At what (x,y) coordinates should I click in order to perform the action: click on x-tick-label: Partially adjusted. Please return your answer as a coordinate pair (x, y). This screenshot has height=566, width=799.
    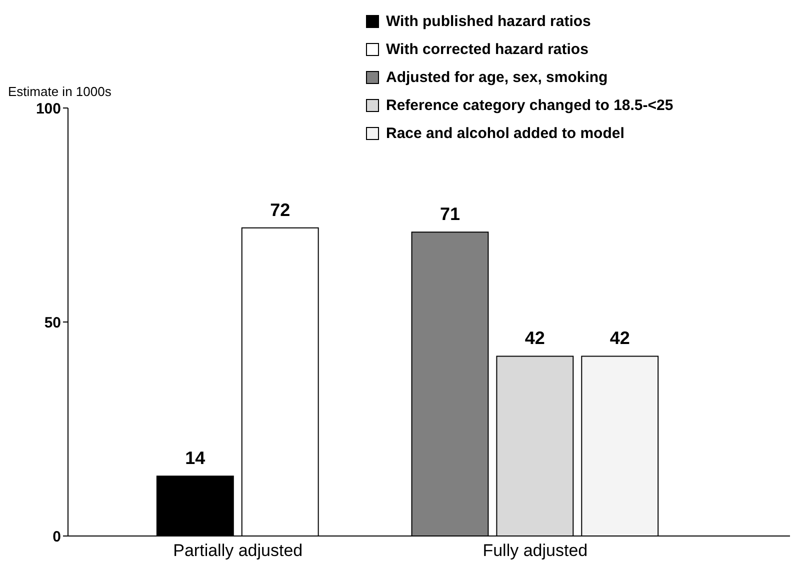
    Looking at the image, I should click on (238, 550).